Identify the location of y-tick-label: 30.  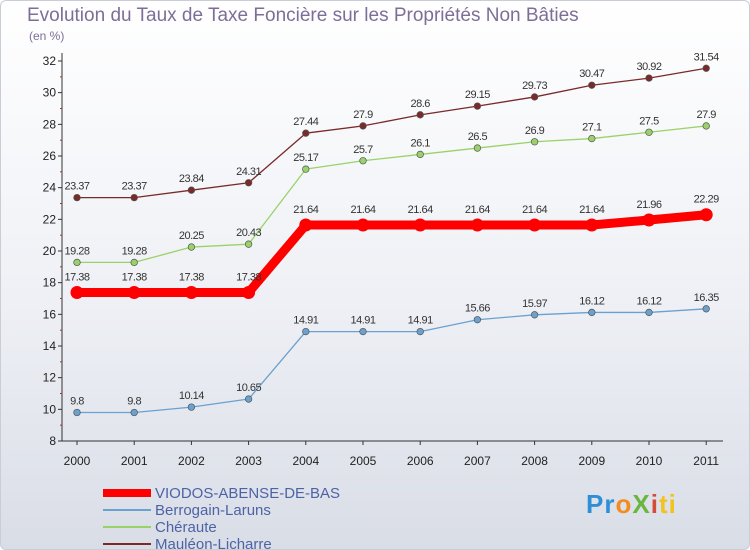
(50, 93).